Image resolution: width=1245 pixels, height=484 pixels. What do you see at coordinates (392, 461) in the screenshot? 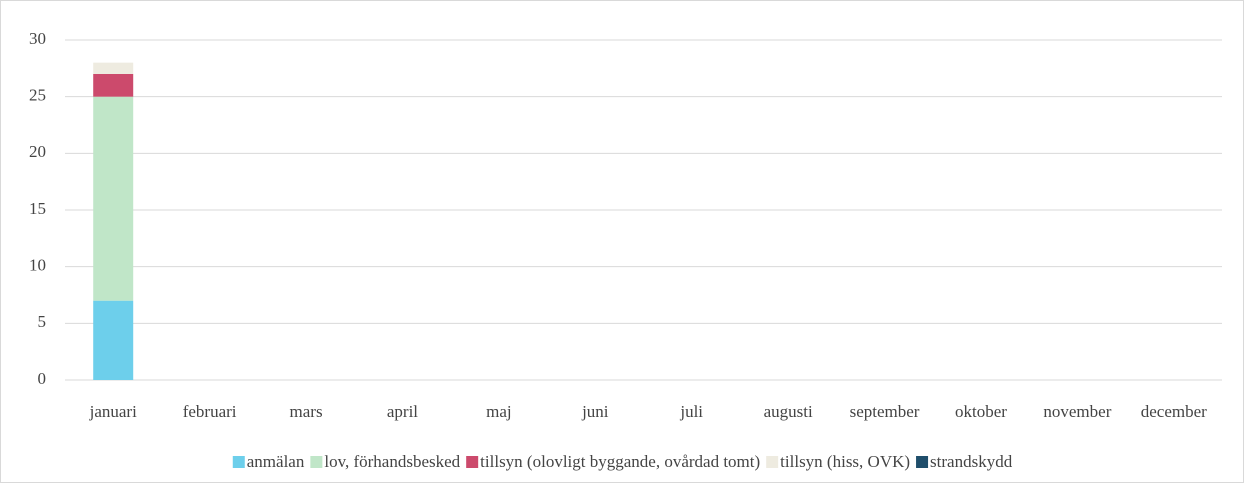
I see `legend-label: lov, förhandsbesked` at bounding box center [392, 461].